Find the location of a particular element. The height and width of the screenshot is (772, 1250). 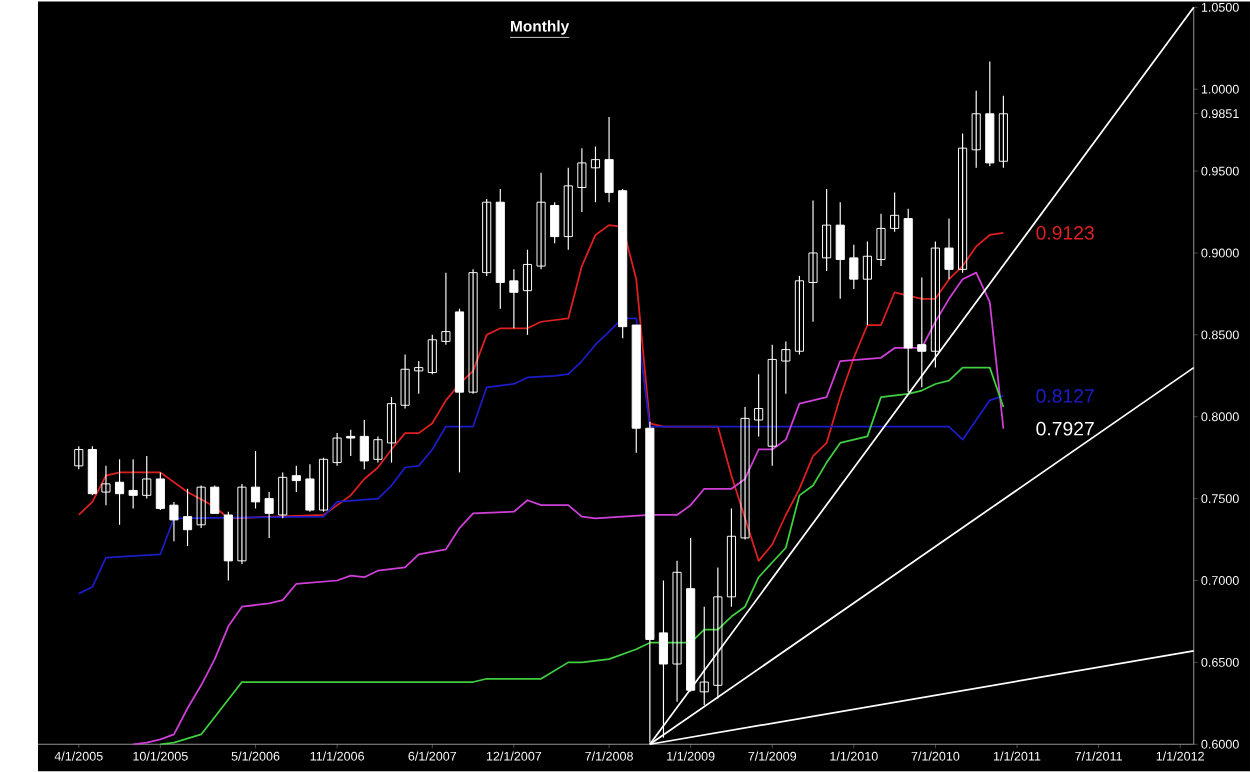

annotation: 0.7927 is located at coordinates (1065, 429).